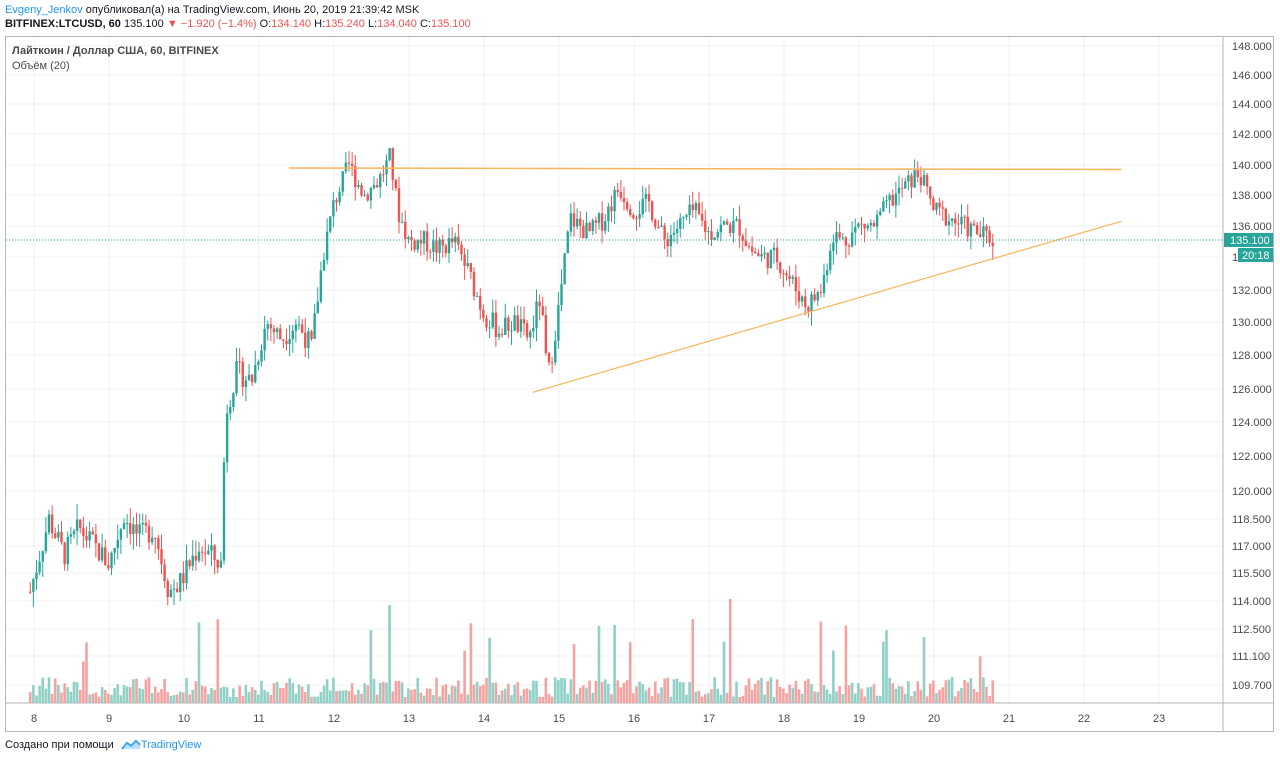  Describe the element at coordinates (1252, 166) in the screenshot. I see `y-tick-label: 140.000` at that location.